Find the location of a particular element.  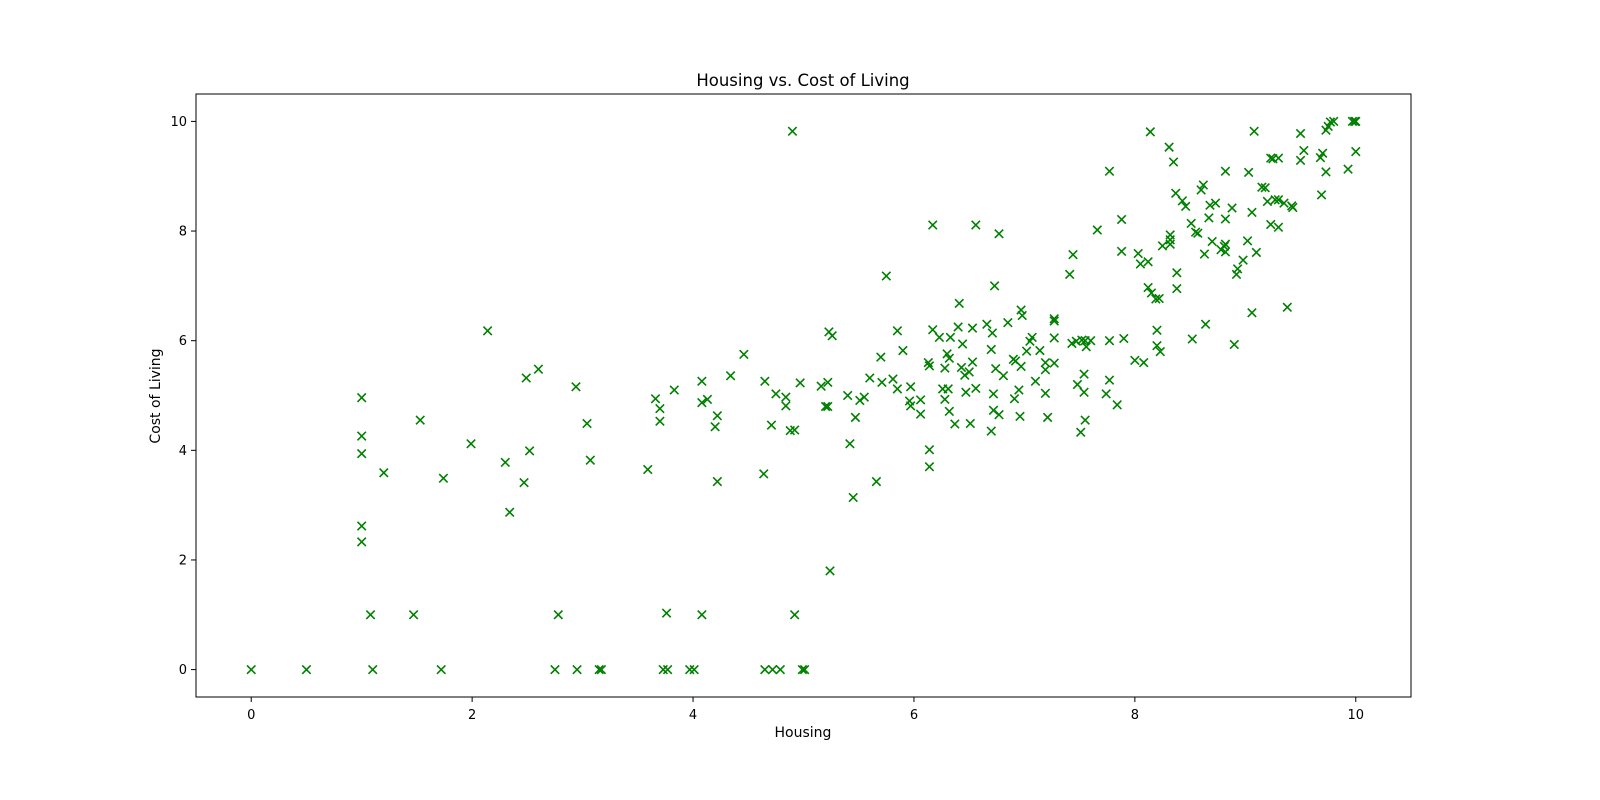

x-tick-label: 10 is located at coordinates (1355, 715).